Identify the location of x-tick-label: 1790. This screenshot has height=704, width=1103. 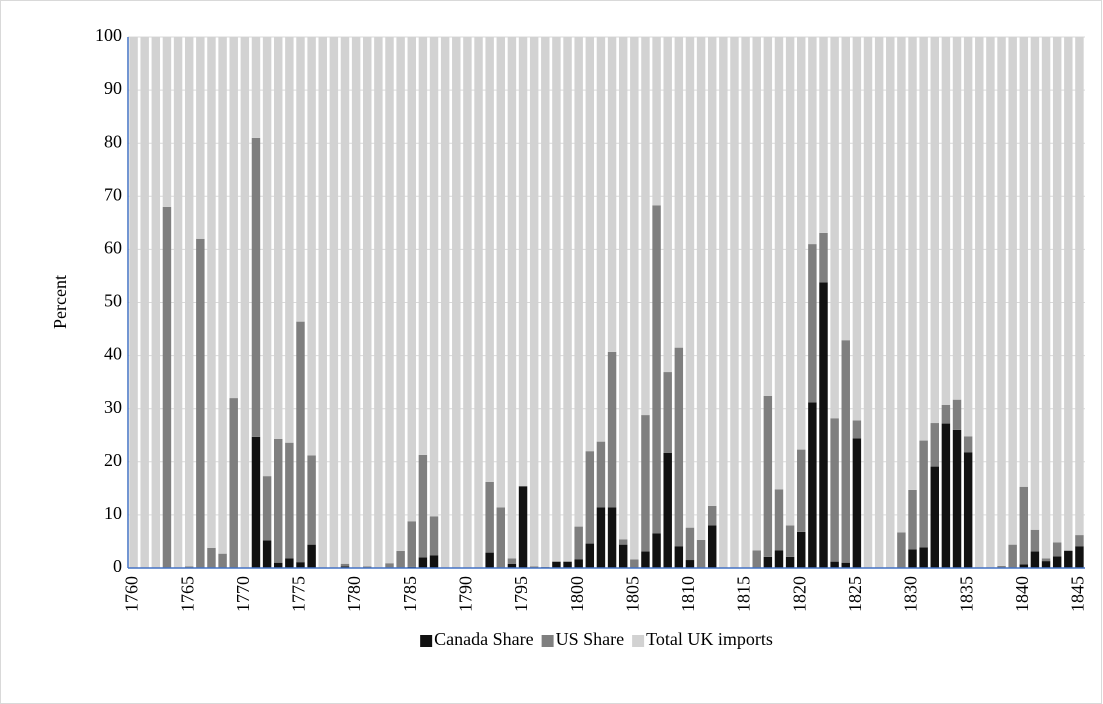
(466, 594).